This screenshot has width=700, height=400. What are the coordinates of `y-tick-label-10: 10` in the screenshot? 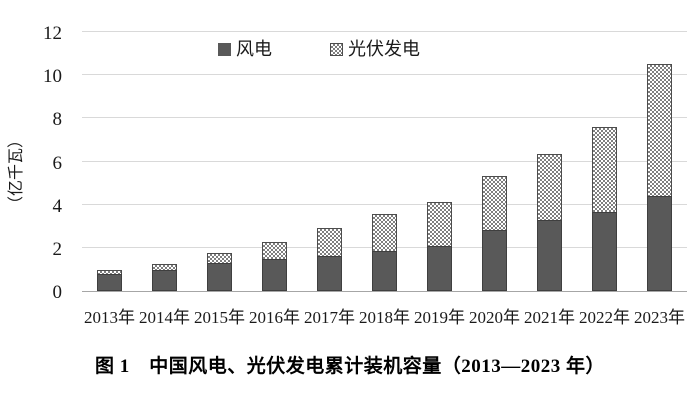 It's located at (52, 77).